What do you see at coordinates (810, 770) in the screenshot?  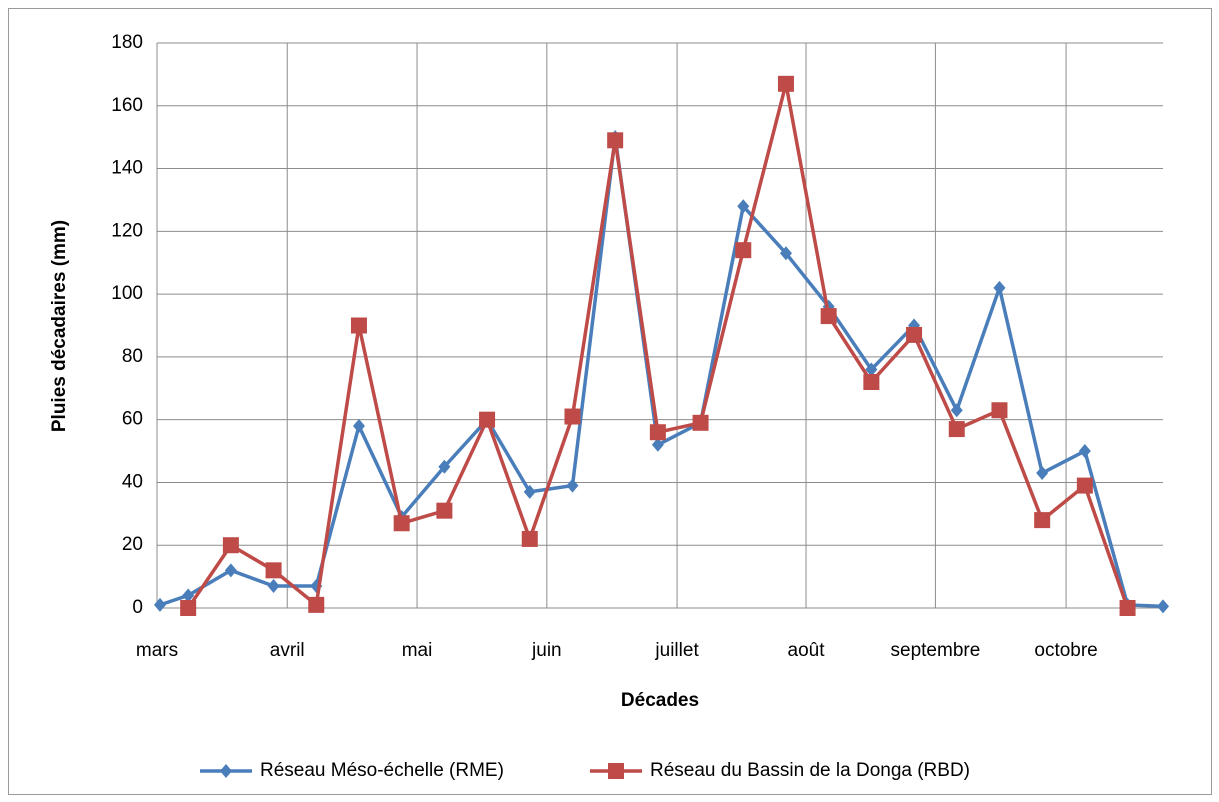 I see `legend-label: Réseau du Bassin de la Donga (RBD)` at bounding box center [810, 770].